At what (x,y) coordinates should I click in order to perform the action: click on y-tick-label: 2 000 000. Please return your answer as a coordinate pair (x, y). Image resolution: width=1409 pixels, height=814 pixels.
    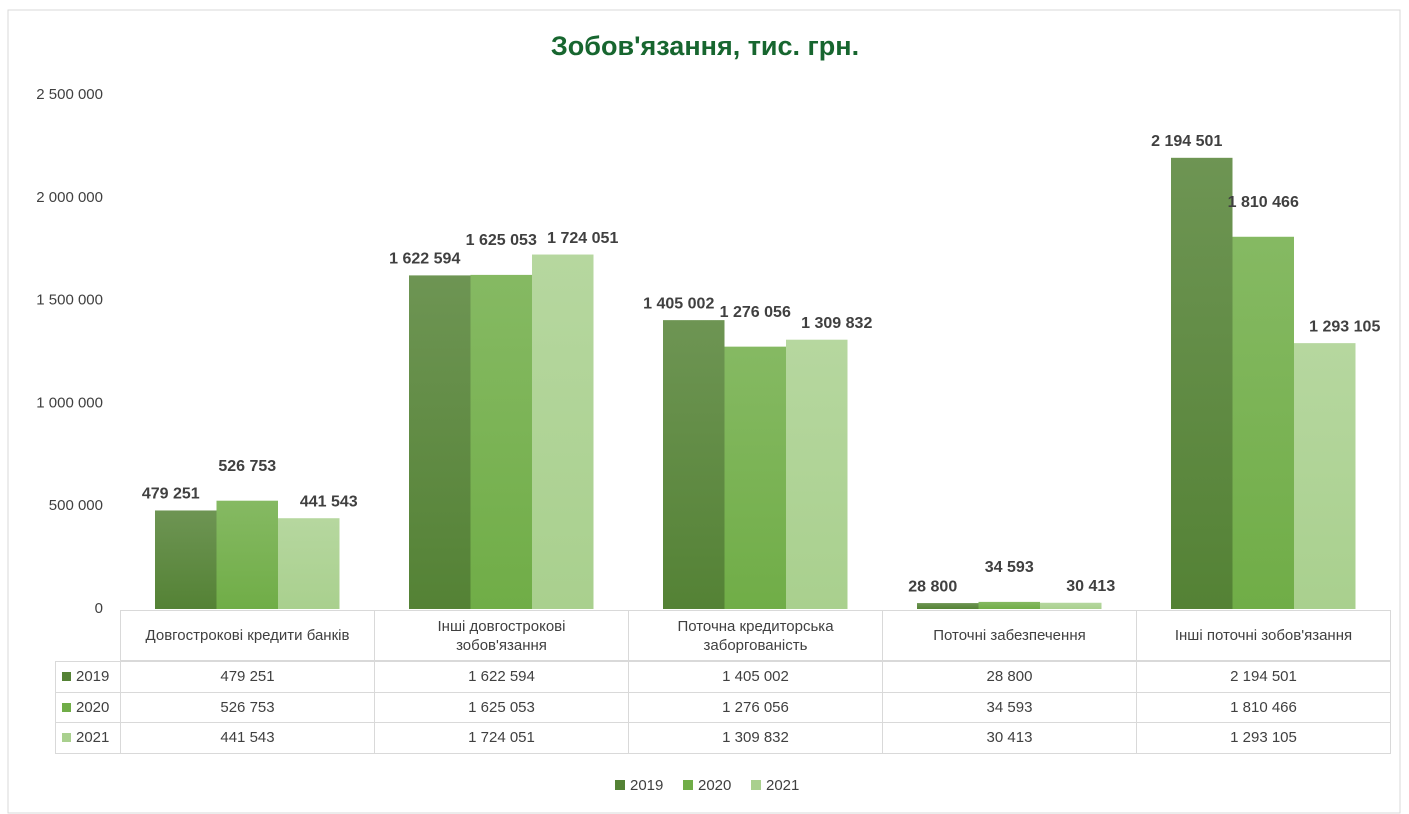
    Looking at the image, I should click on (69, 197).